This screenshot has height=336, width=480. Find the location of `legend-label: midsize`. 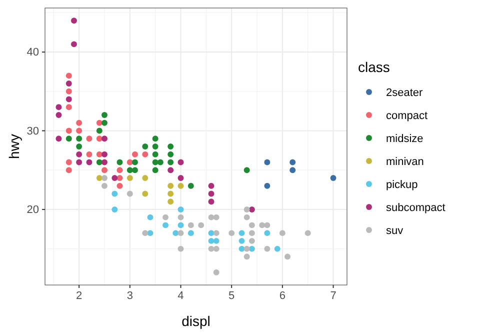

legend-label: midsize is located at coordinates (405, 139).